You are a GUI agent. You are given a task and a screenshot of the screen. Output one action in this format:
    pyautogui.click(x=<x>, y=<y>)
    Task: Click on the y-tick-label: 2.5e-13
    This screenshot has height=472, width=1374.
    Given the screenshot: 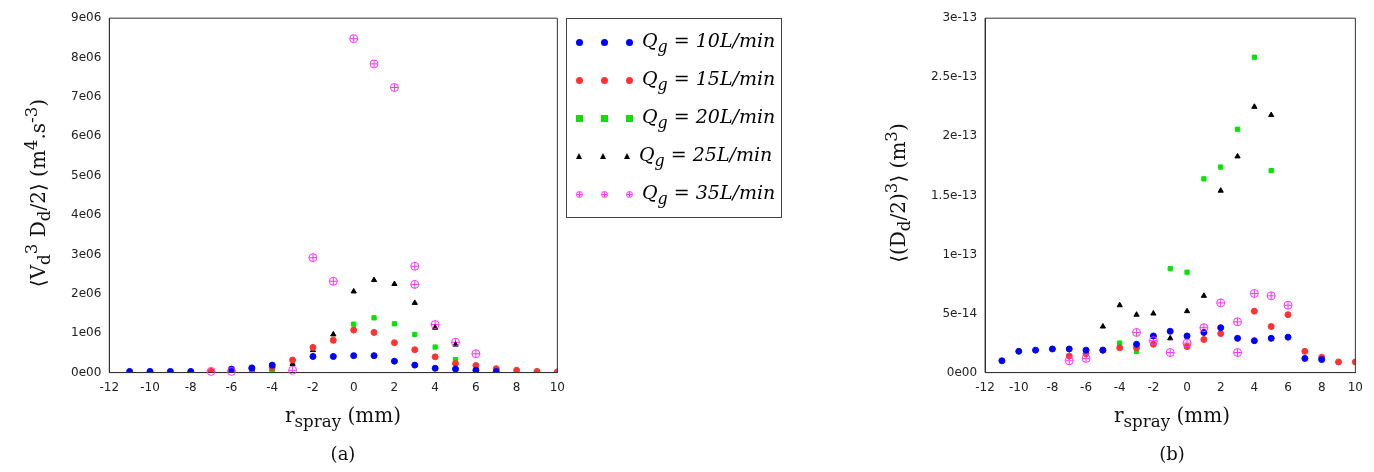 What is the action you would take?
    pyautogui.click(x=954, y=76)
    